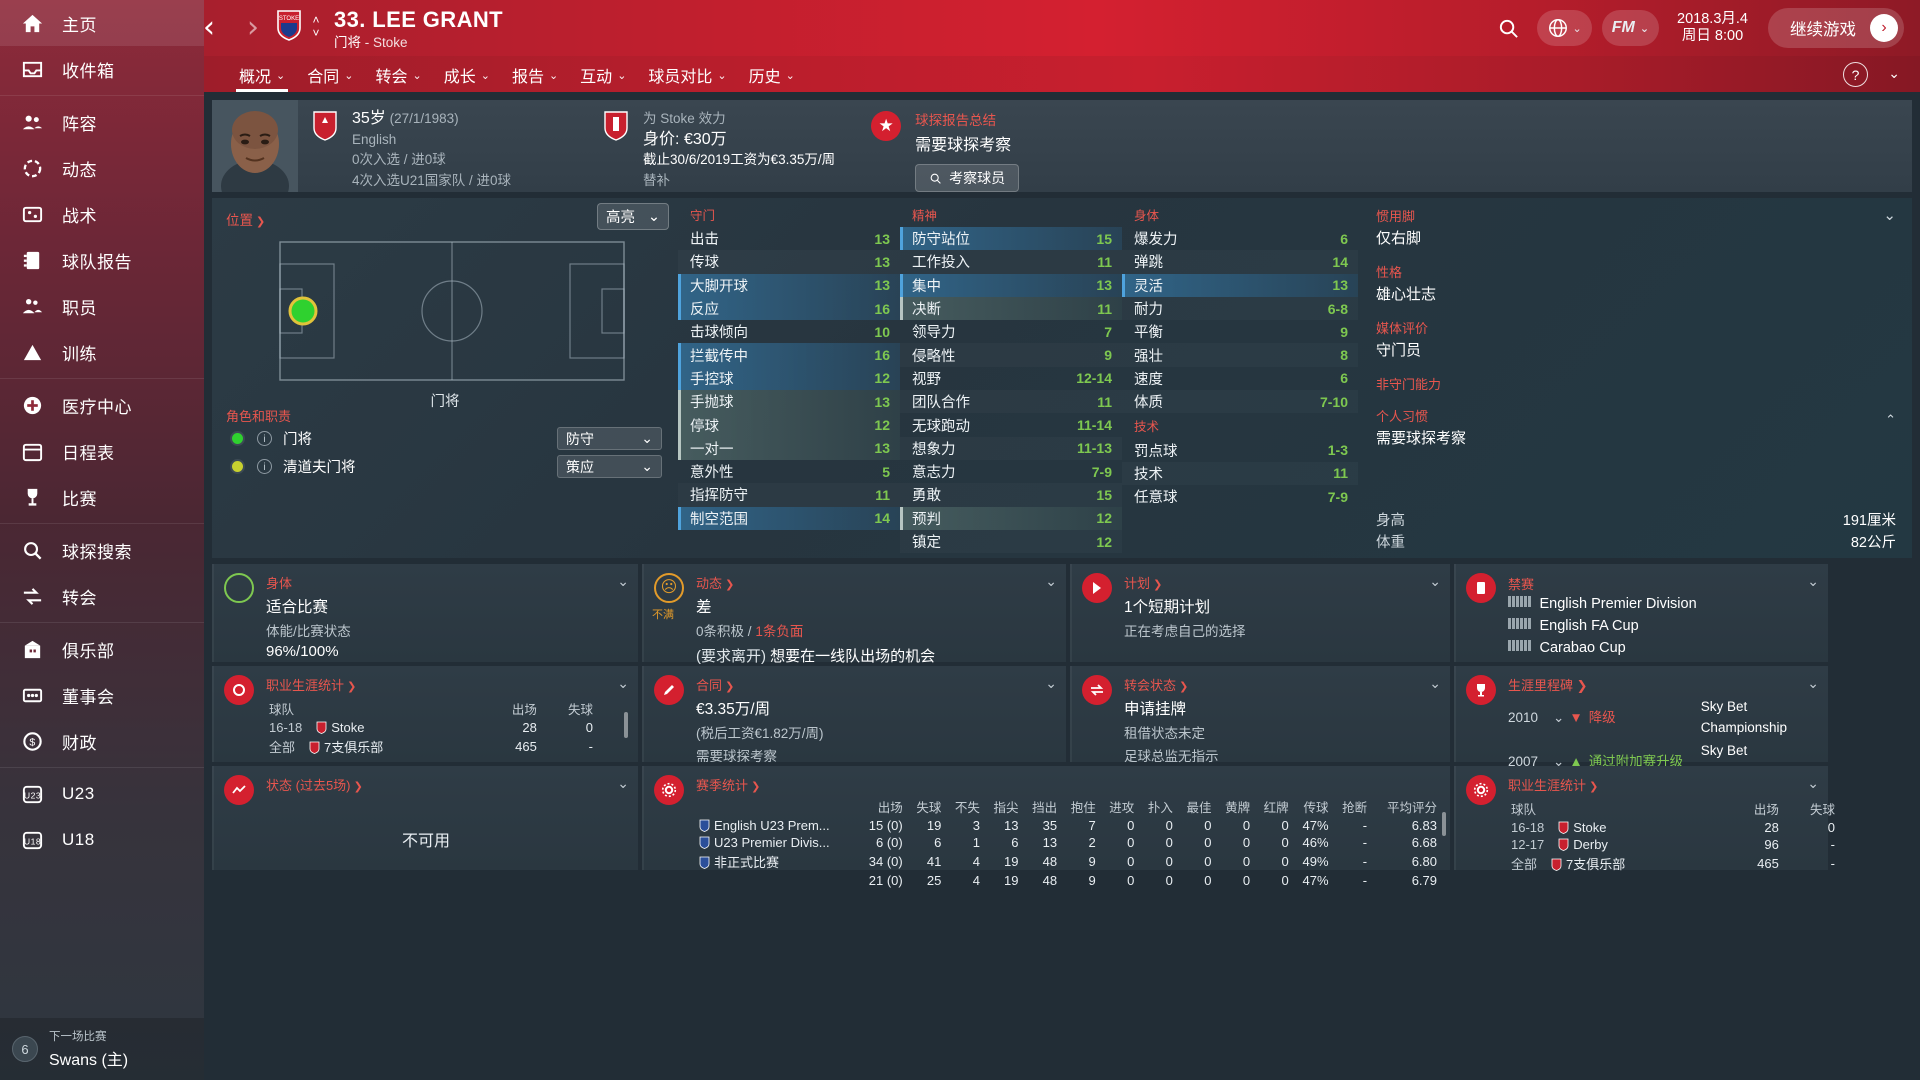 This screenshot has height=1080, width=1920. Describe the element at coordinates (398, 75) in the screenshot. I see `tab-2: 转会 ⌄` at that location.